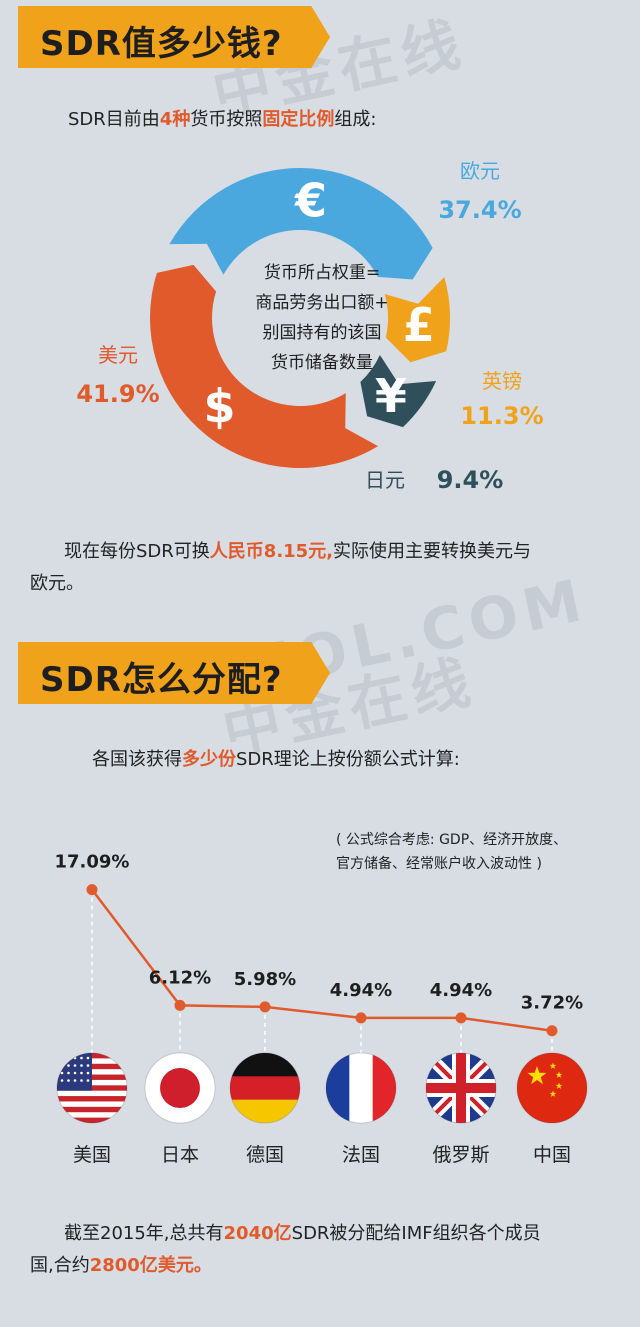 Image resolution: width=640 pixels, height=1327 pixels. I want to click on currency-symbol-icon: ¥, so click(391, 396).